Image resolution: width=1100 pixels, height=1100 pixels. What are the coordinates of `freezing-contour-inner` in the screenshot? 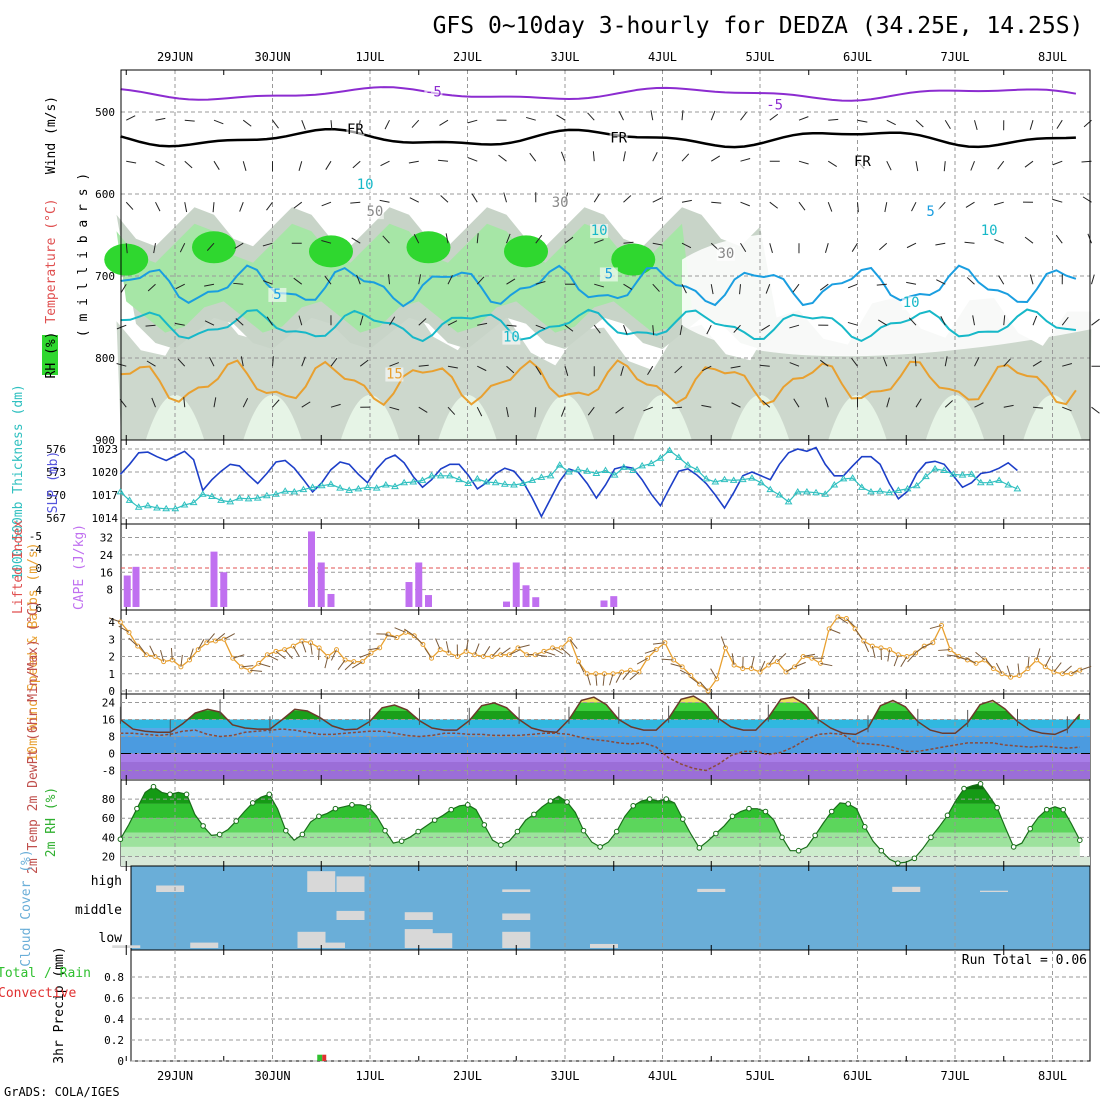 It's located at (598, 141).